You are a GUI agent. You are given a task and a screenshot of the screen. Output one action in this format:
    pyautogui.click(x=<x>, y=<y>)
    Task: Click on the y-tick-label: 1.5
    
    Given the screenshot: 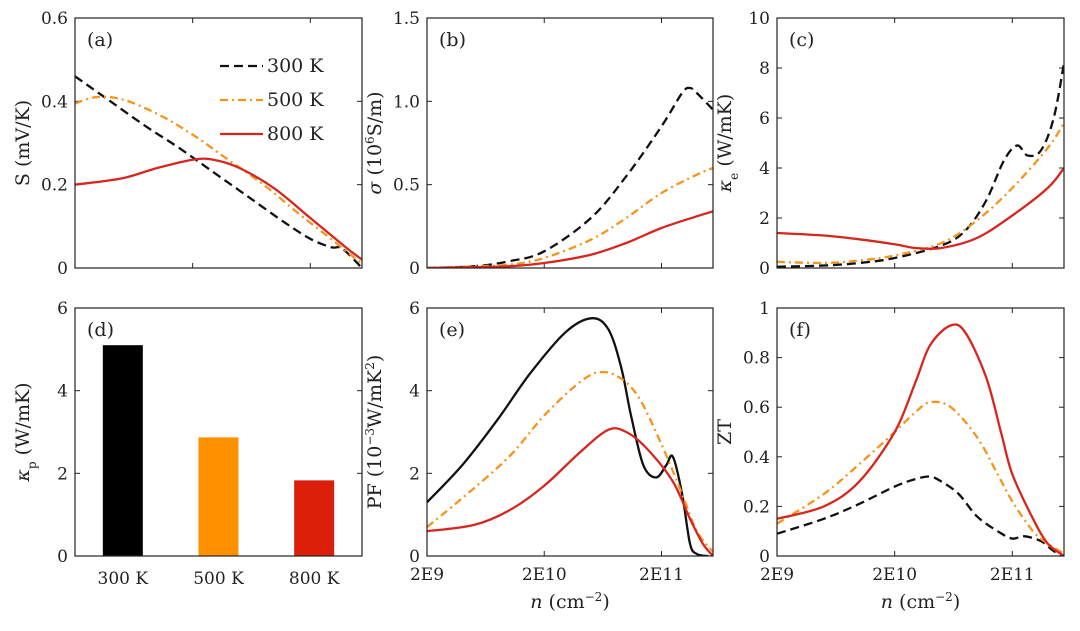 What is the action you would take?
    pyautogui.click(x=406, y=19)
    